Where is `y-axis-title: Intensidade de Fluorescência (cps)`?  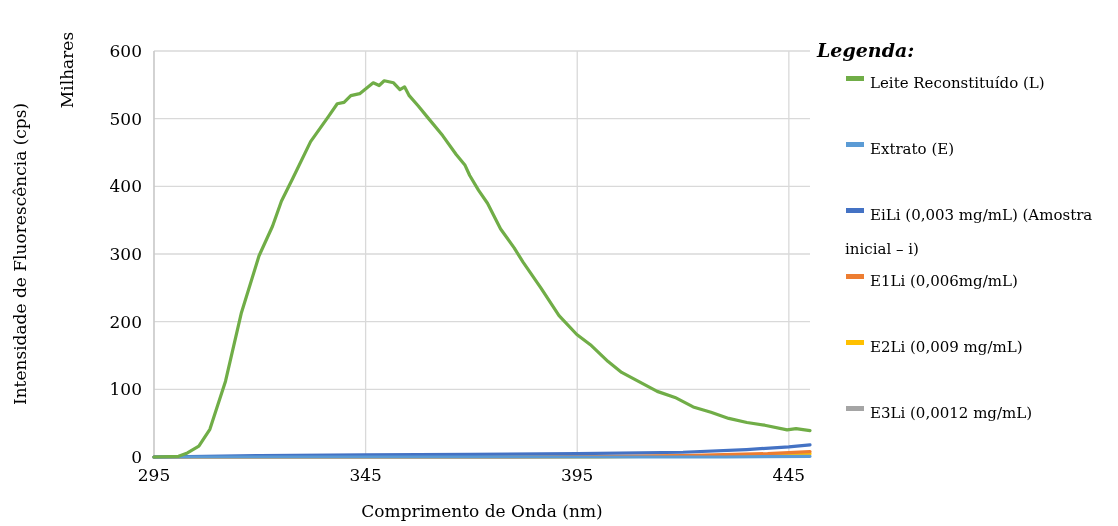
y-axis-title: Intensidade de Fluorescência (cps) is located at coordinates (20, 254).